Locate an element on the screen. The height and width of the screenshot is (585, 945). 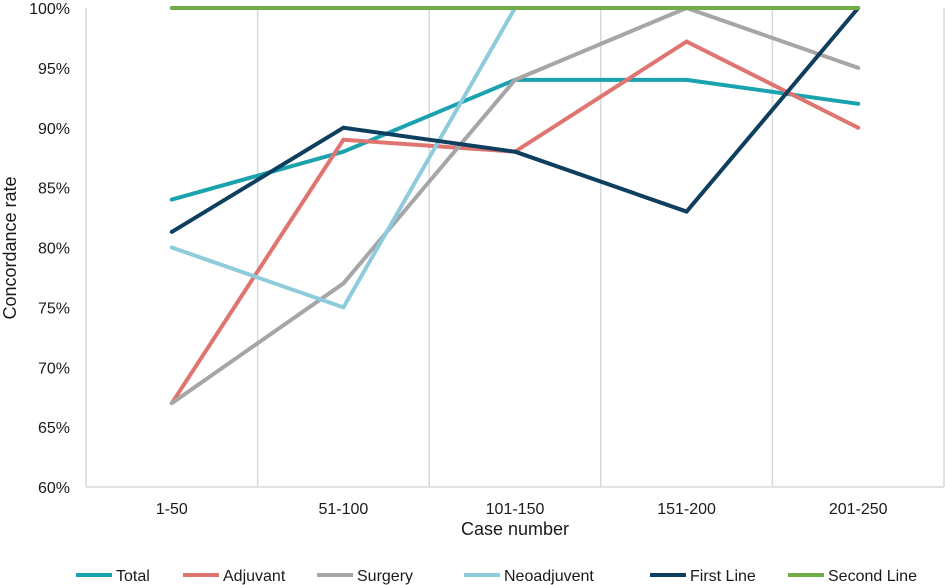
x-axis-ticks: 1-50 51-100 101-150 151-200 201-250 is located at coordinates (522, 509).